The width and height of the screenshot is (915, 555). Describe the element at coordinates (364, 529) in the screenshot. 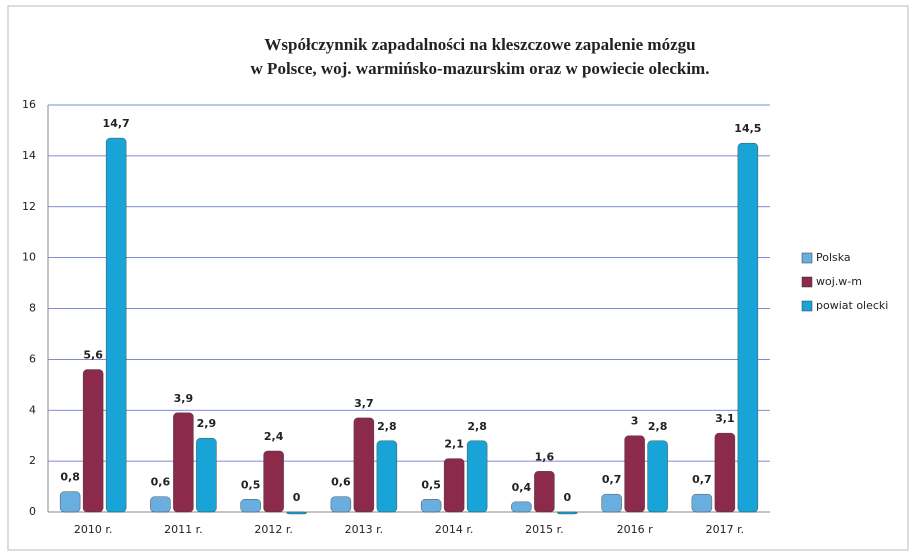

I see `x-tick-label: 2013 r.` at that location.